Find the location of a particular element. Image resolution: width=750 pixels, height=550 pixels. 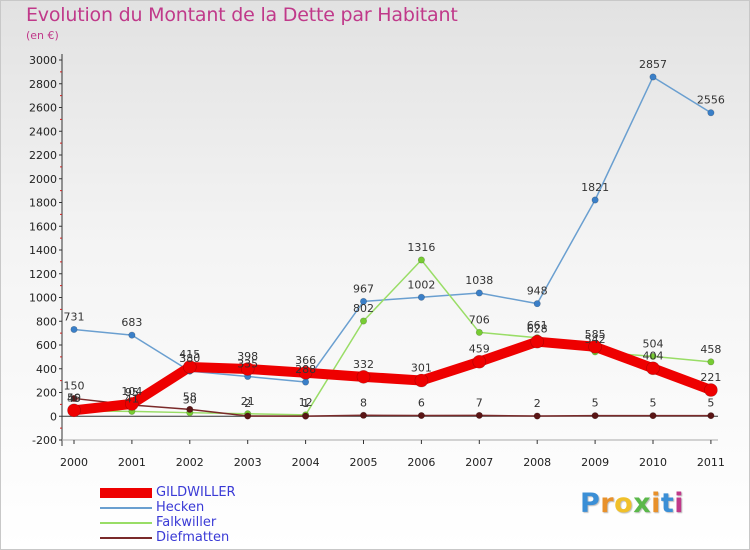

x-tick-label: 2007 is located at coordinates (479, 462).